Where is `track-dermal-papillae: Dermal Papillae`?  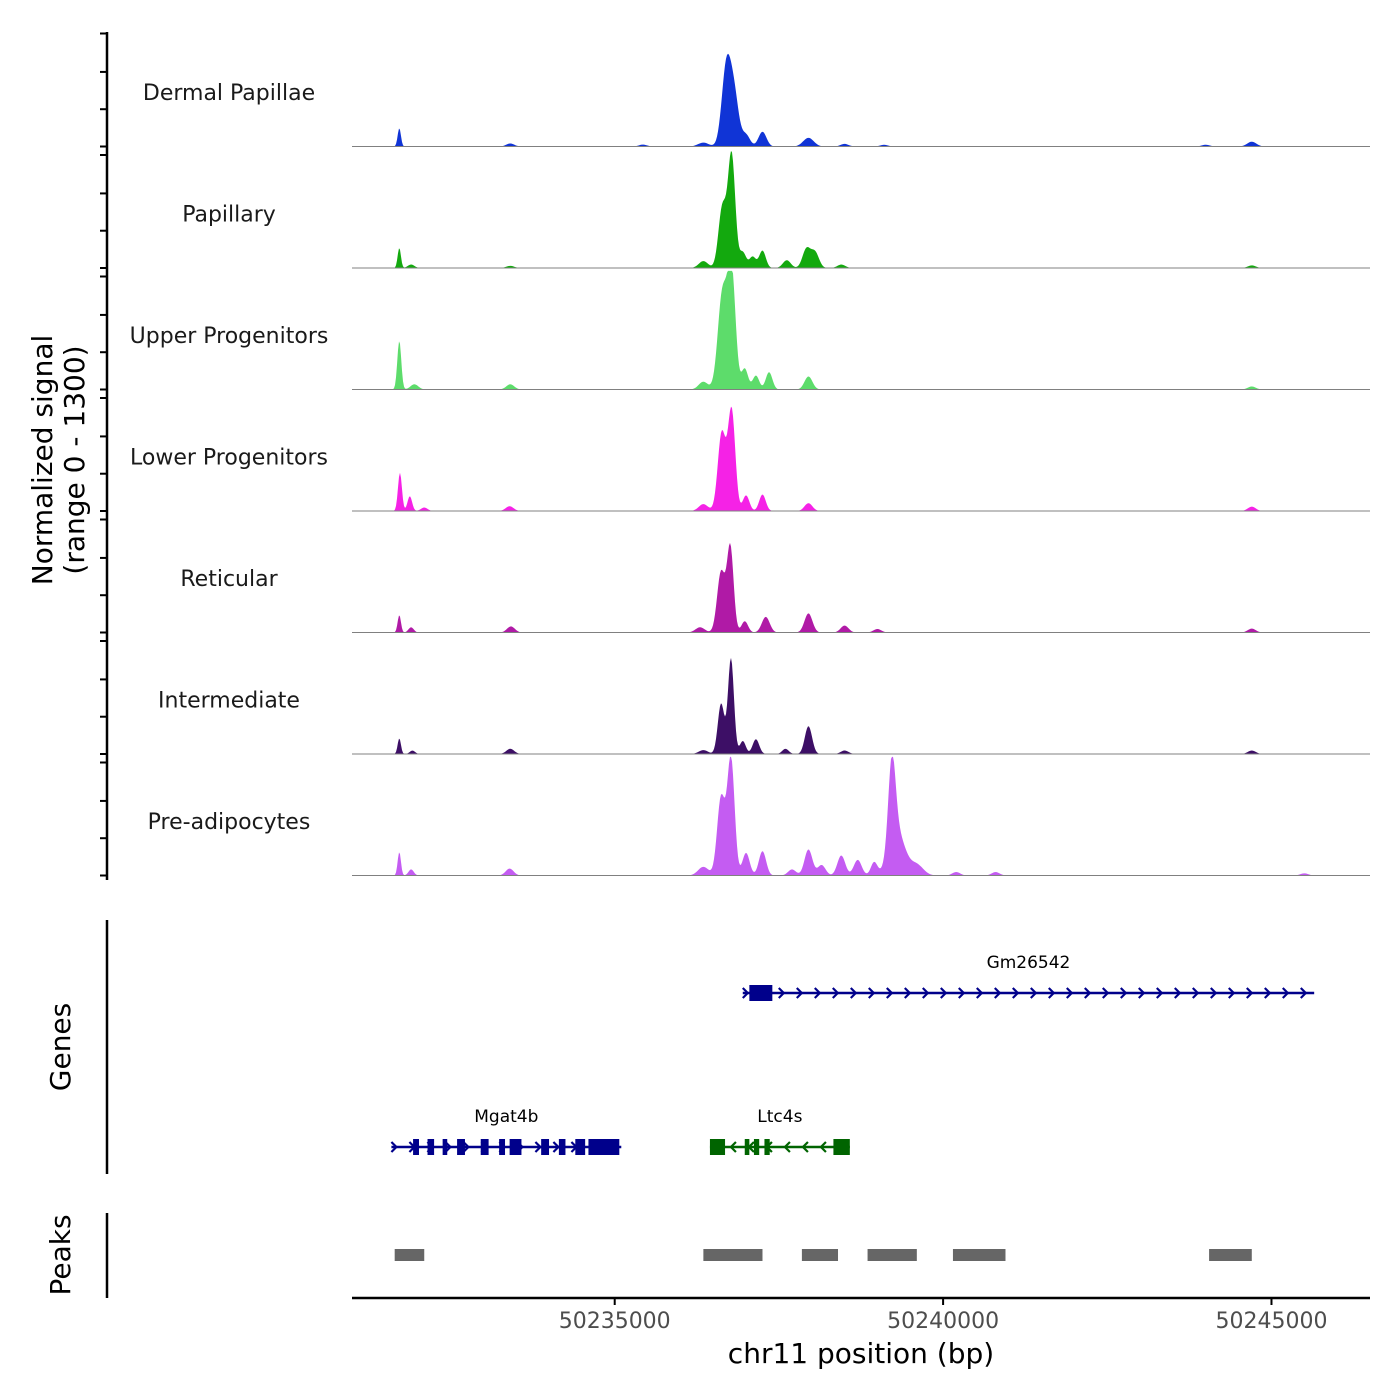 track-dermal-papillae: Dermal Papillae is located at coordinates (756, 100).